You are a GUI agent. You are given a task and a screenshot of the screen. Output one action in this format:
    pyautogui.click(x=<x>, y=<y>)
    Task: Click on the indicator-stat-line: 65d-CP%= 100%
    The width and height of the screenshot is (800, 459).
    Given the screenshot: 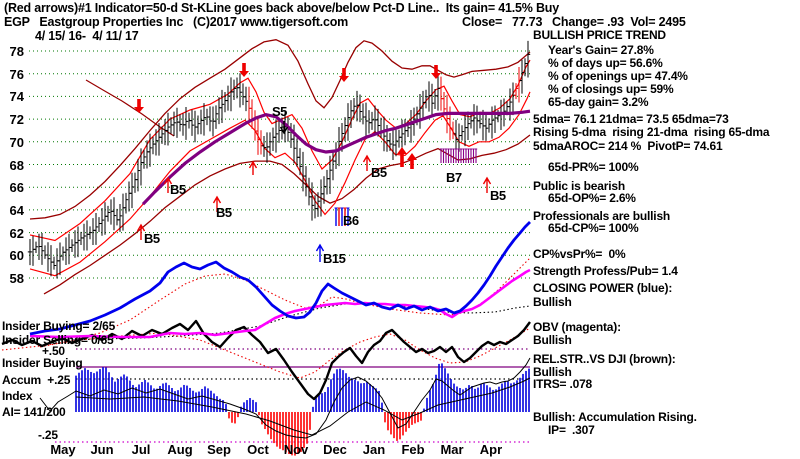 What is the action you would take?
    pyautogui.click(x=593, y=228)
    